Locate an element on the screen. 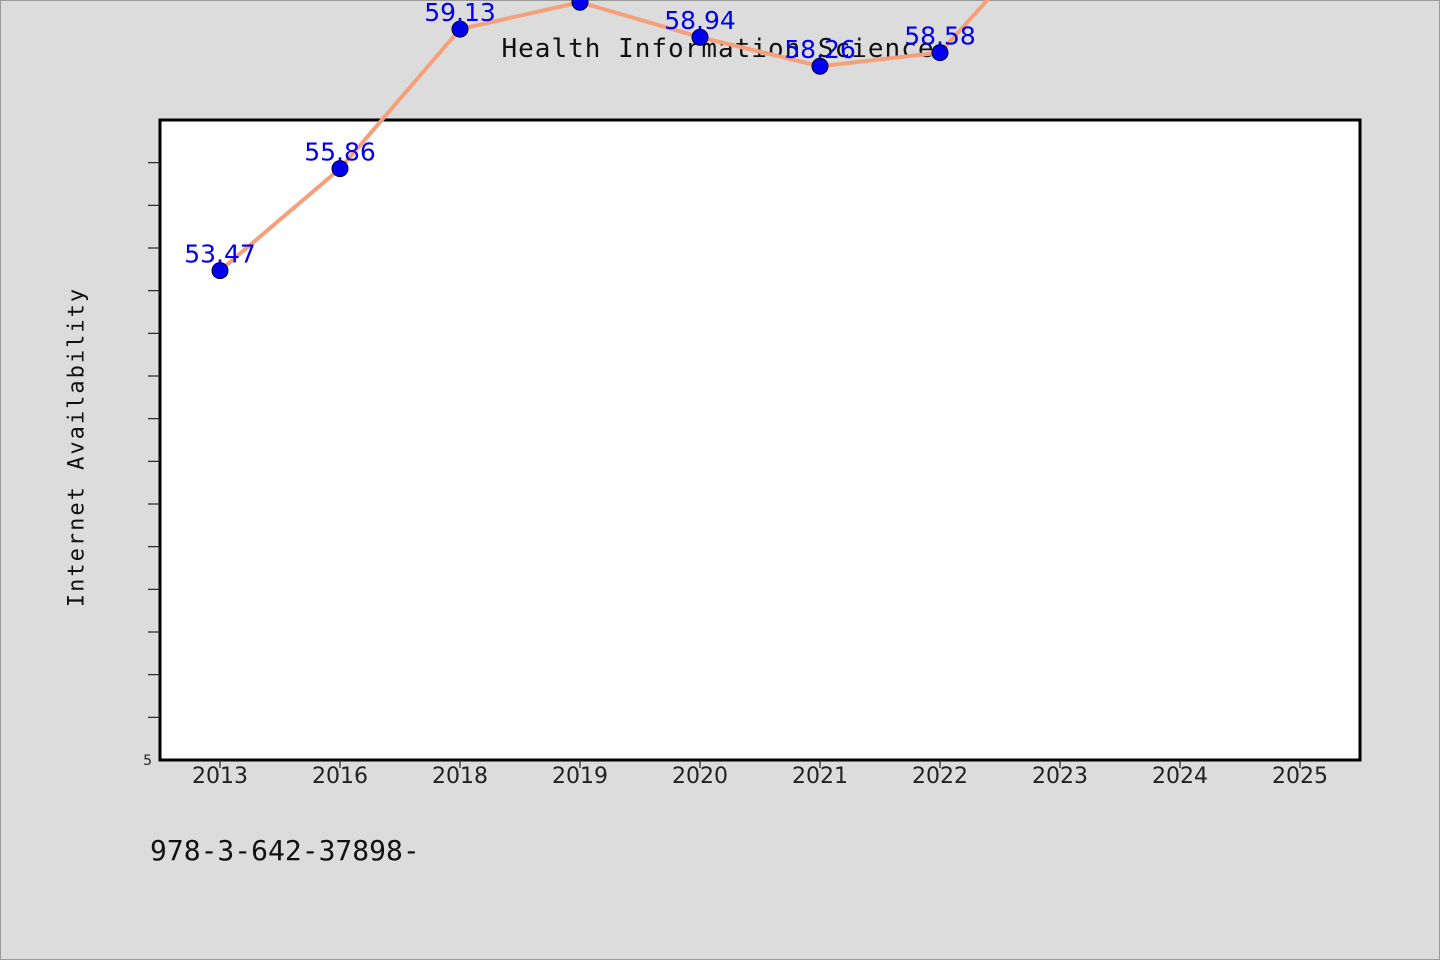 The height and width of the screenshot is (960, 1440). data-label: 55.86 is located at coordinates (340, 152).